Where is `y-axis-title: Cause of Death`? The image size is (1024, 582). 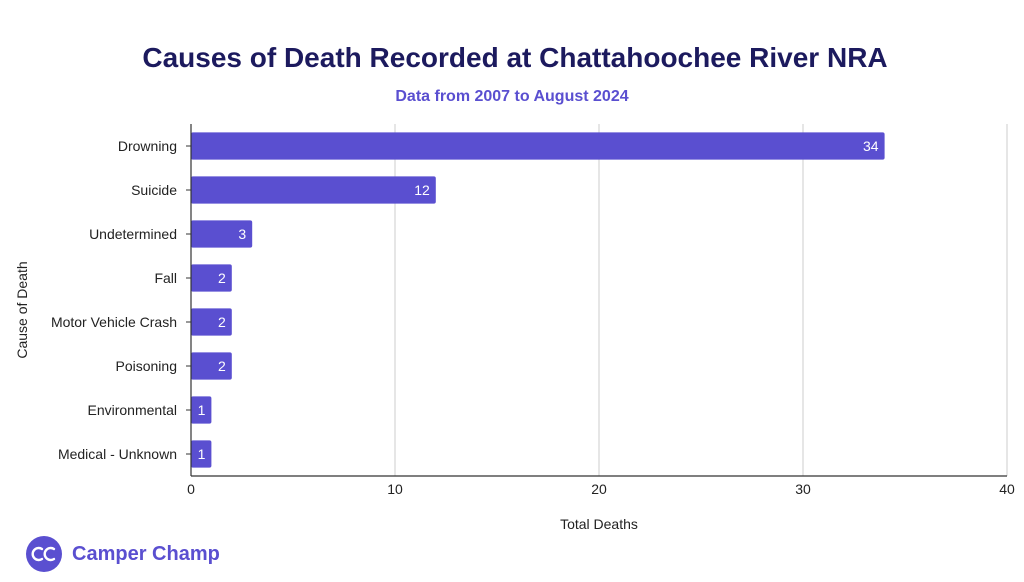
y-axis-title: Cause of Death is located at coordinates (22, 309).